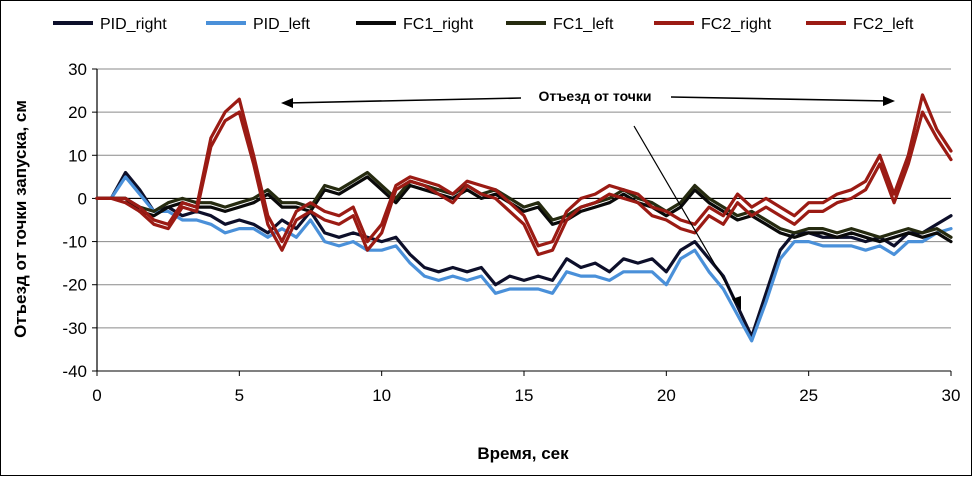 The height and width of the screenshot is (478, 974). I want to click on x-tick-label: 20, so click(666, 395).